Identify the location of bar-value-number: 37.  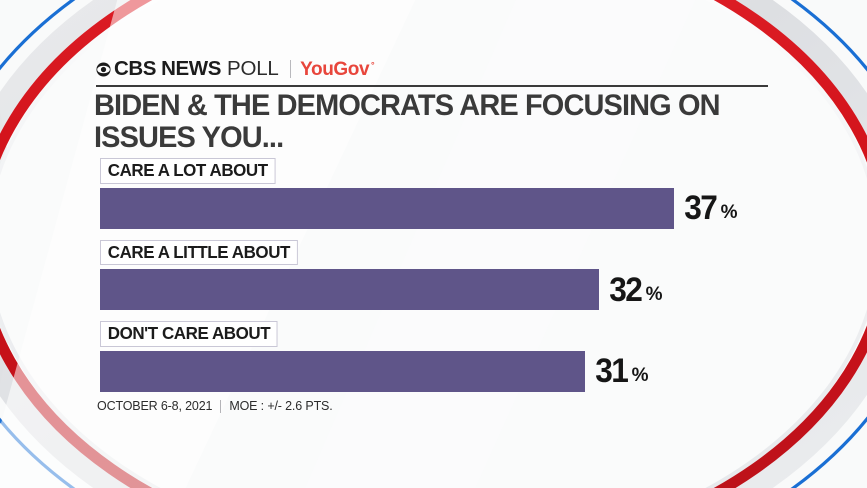
(701, 208).